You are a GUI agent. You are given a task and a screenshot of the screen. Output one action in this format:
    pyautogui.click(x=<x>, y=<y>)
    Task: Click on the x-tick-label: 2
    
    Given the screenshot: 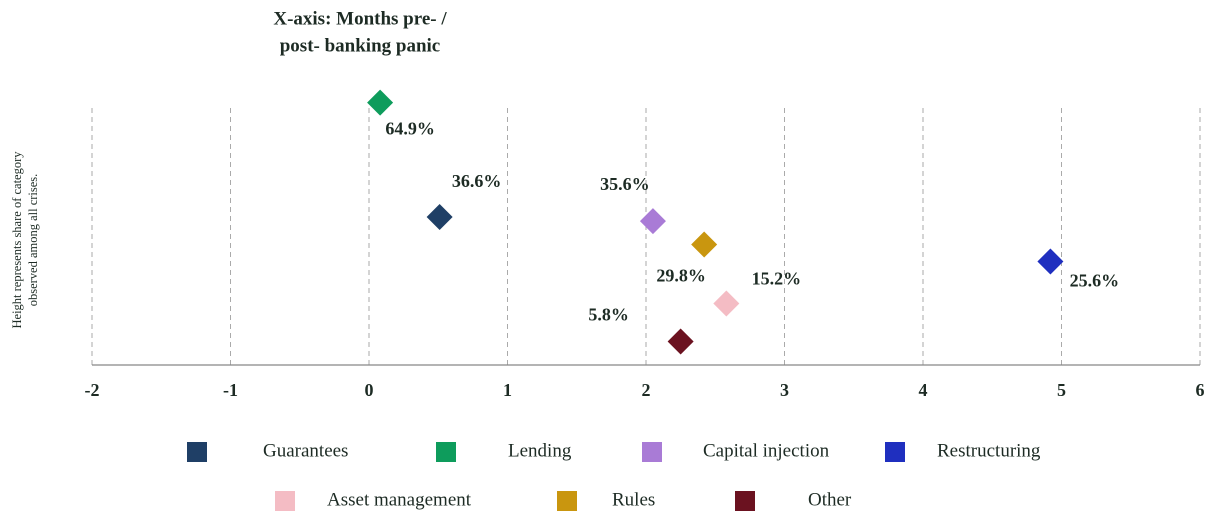 What is the action you would take?
    pyautogui.click(x=646, y=390)
    